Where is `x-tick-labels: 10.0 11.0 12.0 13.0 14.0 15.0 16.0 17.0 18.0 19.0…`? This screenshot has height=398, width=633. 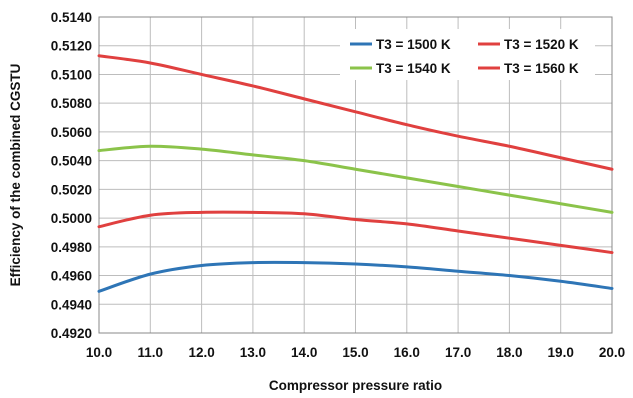
x-tick-labels: 10.0 11.0 12.0 13.0 14.0 15.0 16.0 17.0 18.0 19.0… is located at coordinates (355, 352).